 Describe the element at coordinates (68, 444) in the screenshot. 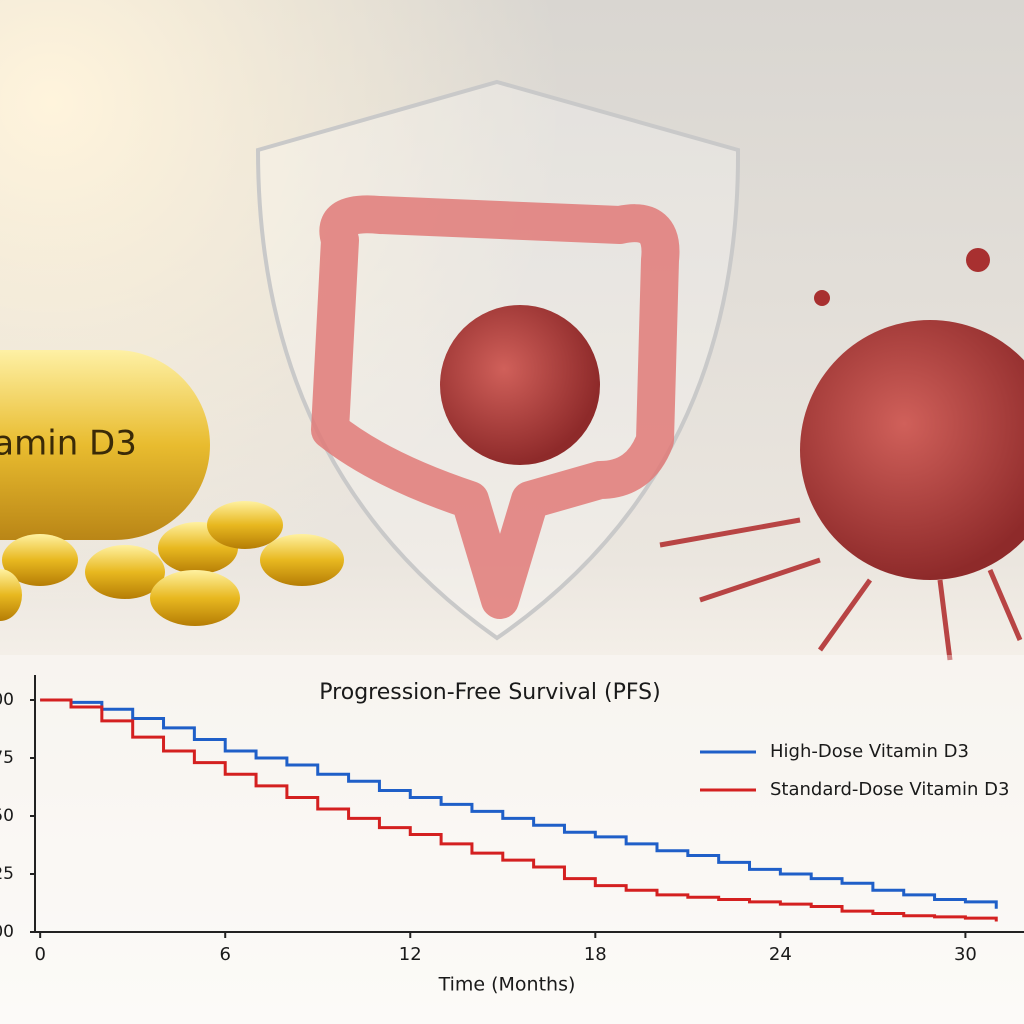

I see `capsule-label: Vitamin D3` at that location.